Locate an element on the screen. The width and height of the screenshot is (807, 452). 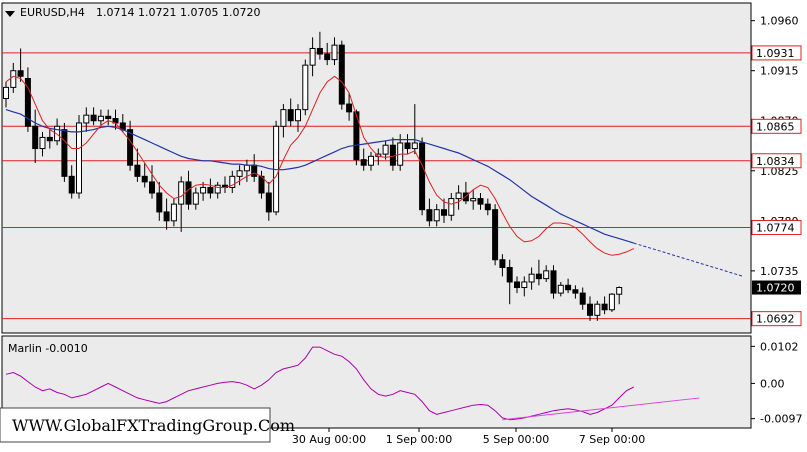
time-tick-label: 30 Aug 00:00 is located at coordinates (329, 439).